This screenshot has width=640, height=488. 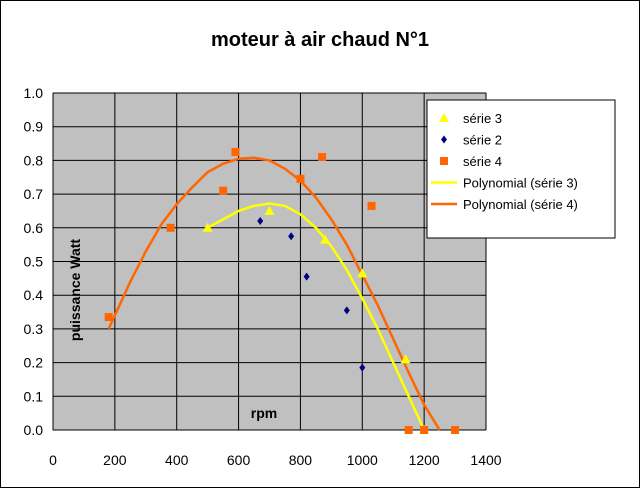 I want to click on y-axis-ticks: 0.0 0.1 0.2 0.3 0.4 0.5 0.6 0.7 0.8 0.9 1.0, so click(x=34, y=261).